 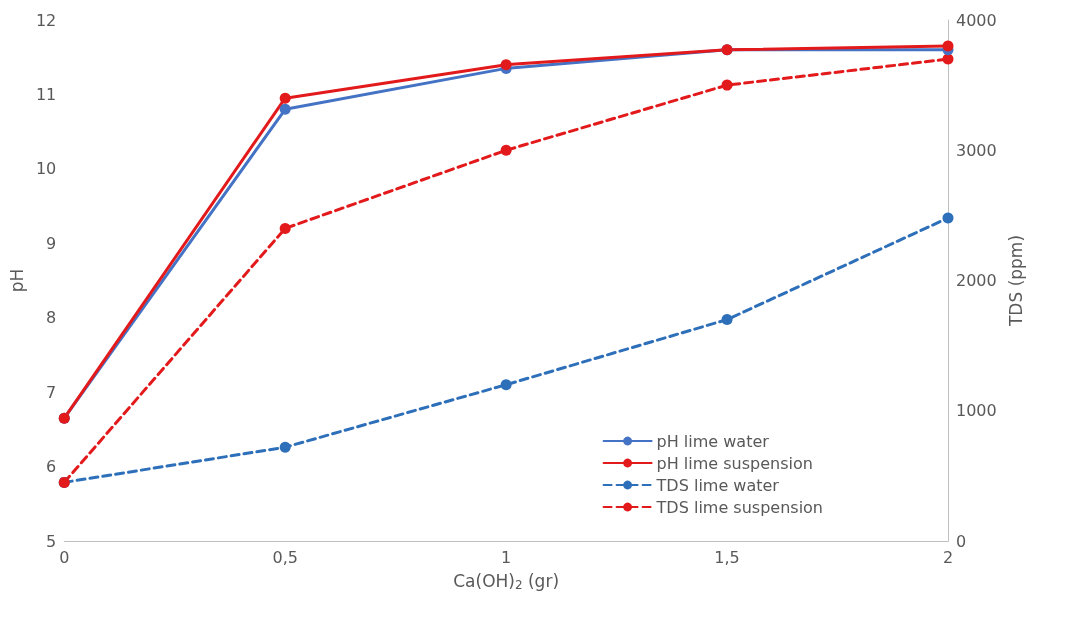 What do you see at coordinates (16, 280) in the screenshot?
I see `y-axis-title: pH` at bounding box center [16, 280].